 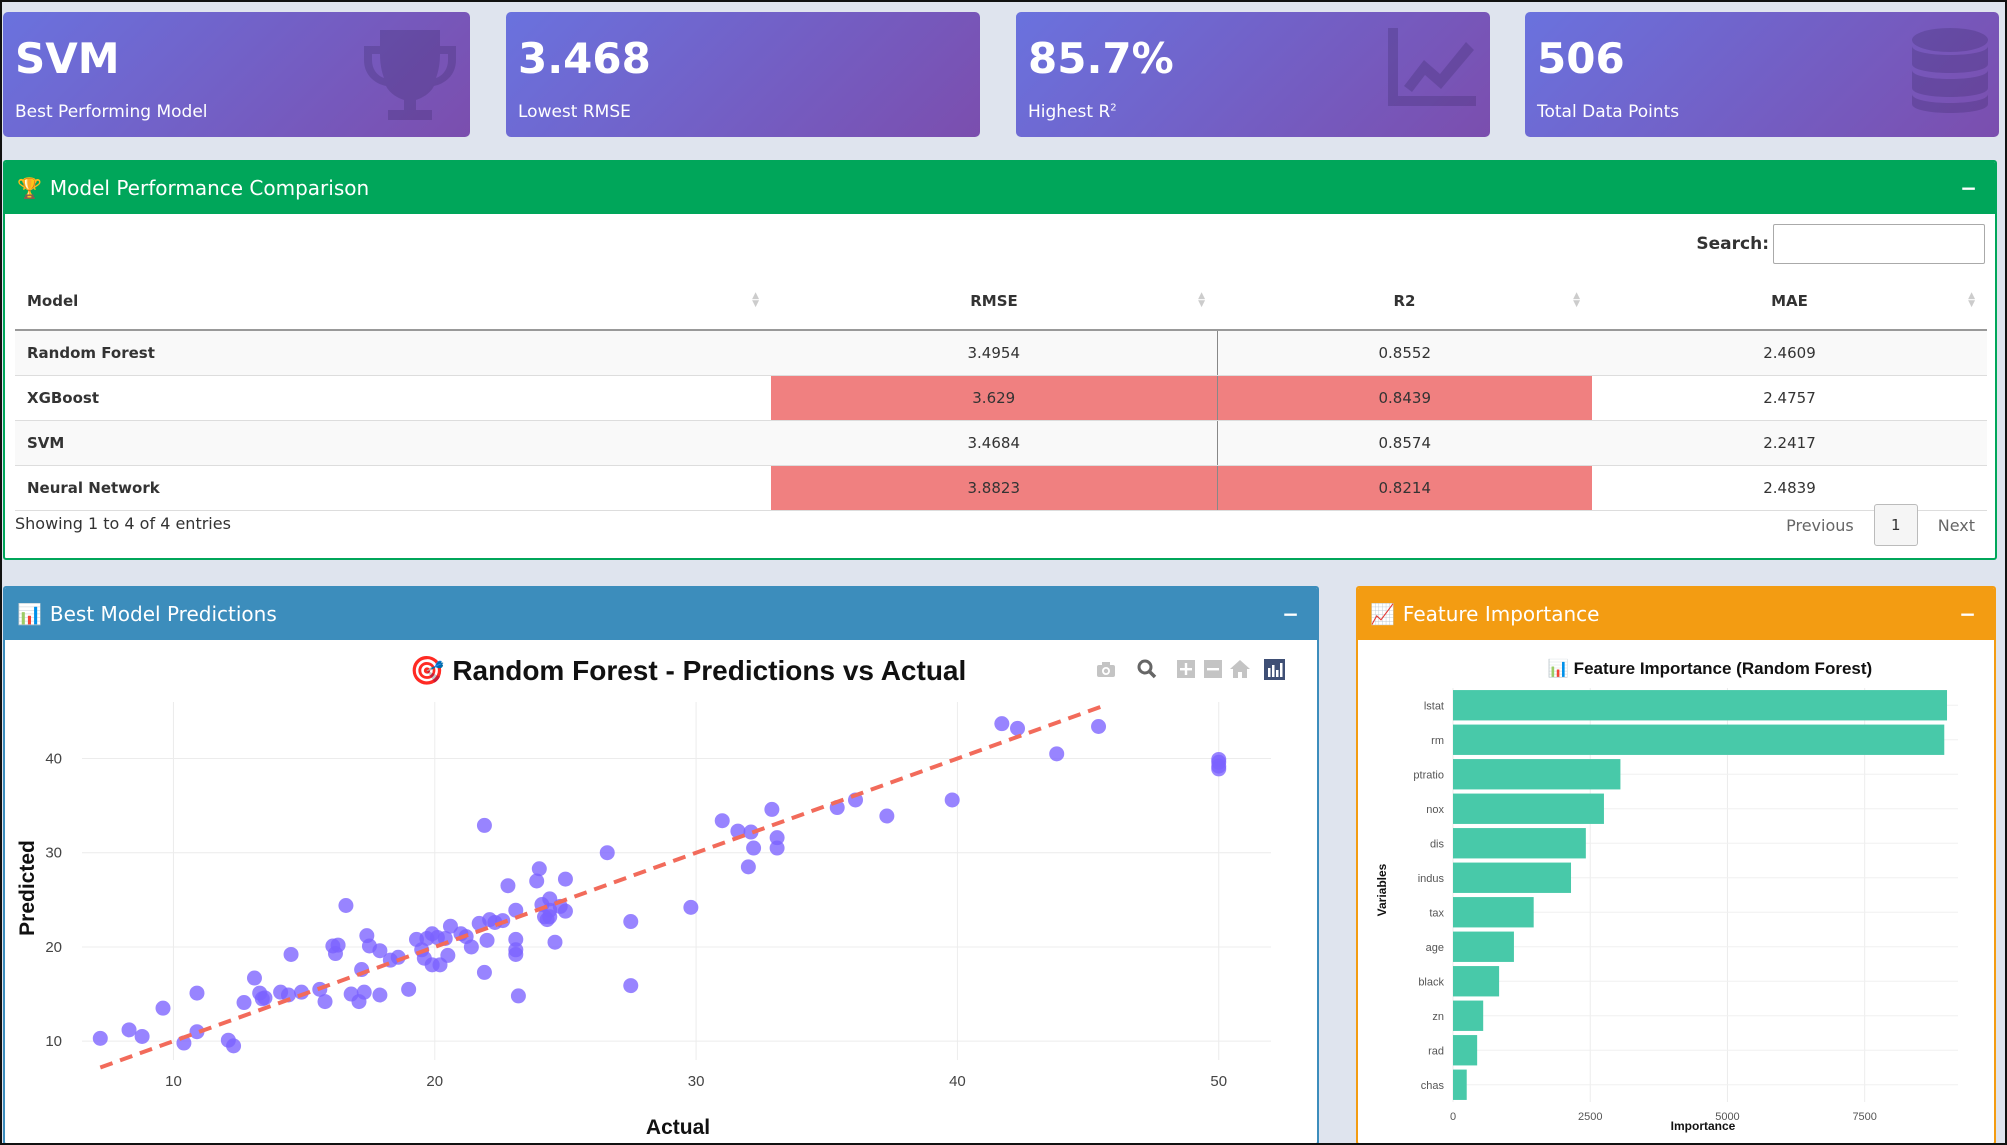 I want to click on performance-collapse-button: −, so click(x=1968, y=188).